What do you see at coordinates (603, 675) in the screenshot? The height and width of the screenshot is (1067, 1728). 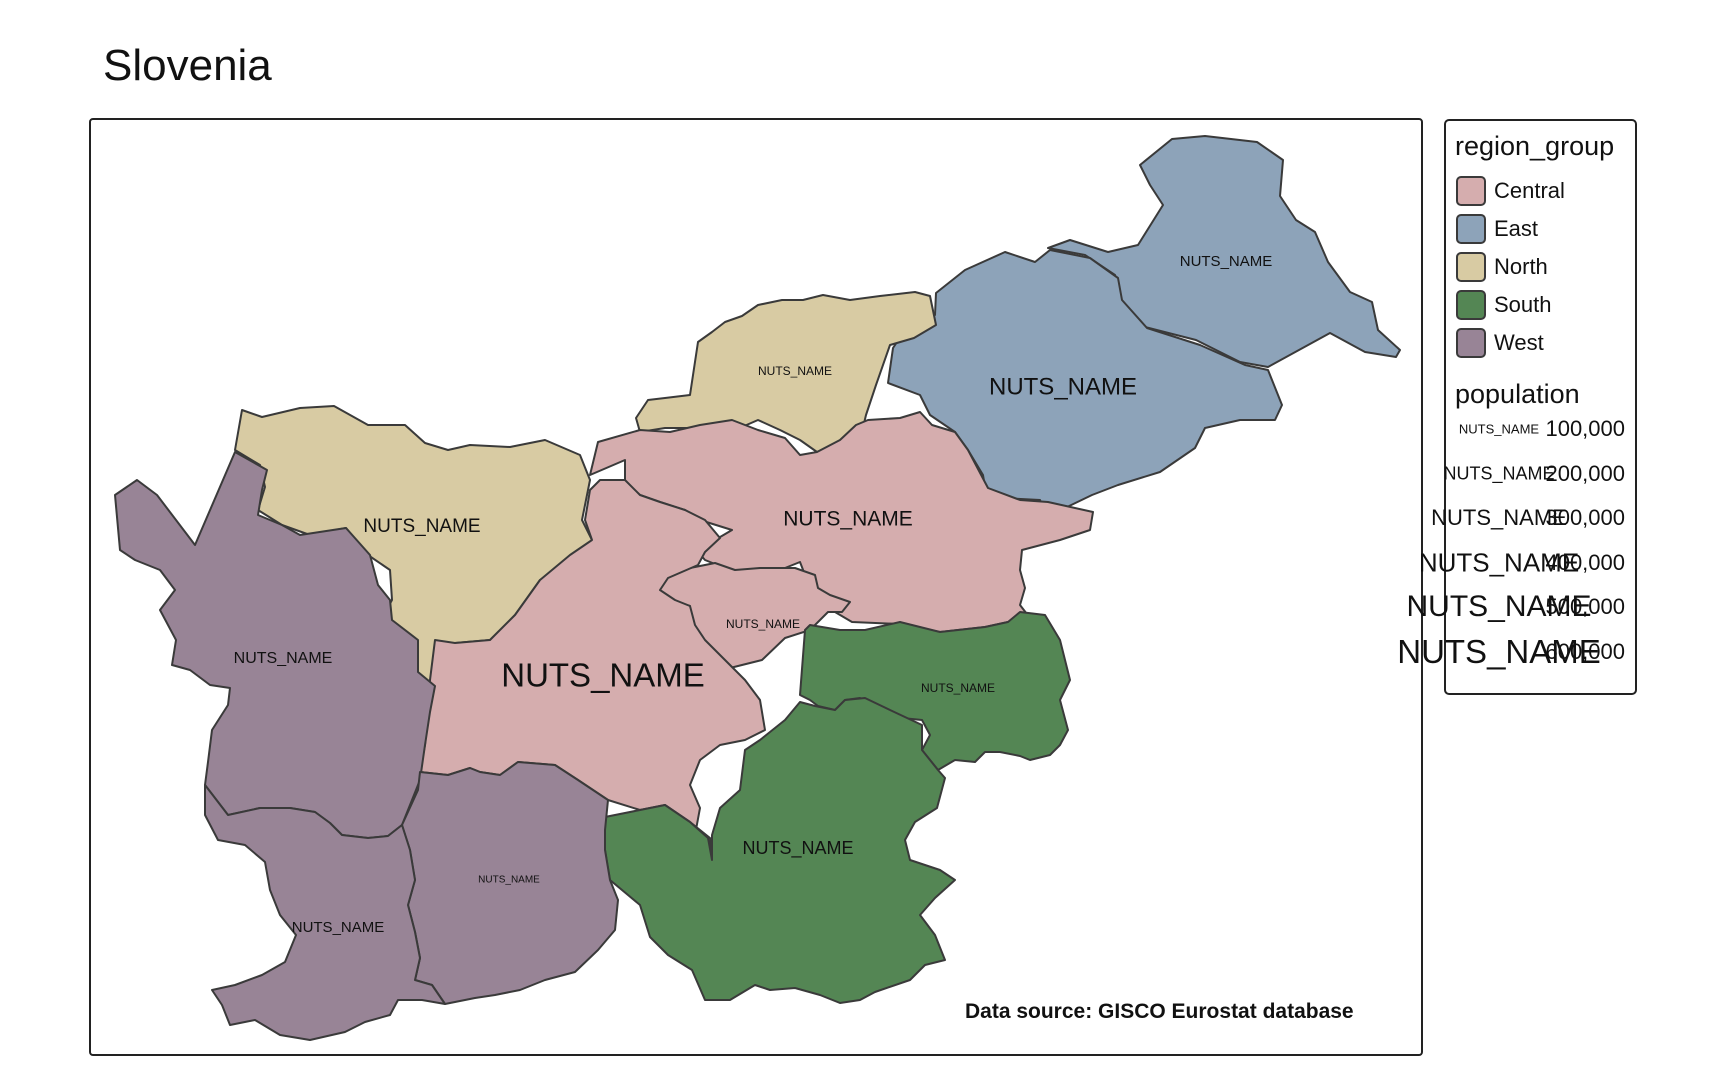 I see `region-label-osrednjeslovenska: NUTS_NAME` at bounding box center [603, 675].